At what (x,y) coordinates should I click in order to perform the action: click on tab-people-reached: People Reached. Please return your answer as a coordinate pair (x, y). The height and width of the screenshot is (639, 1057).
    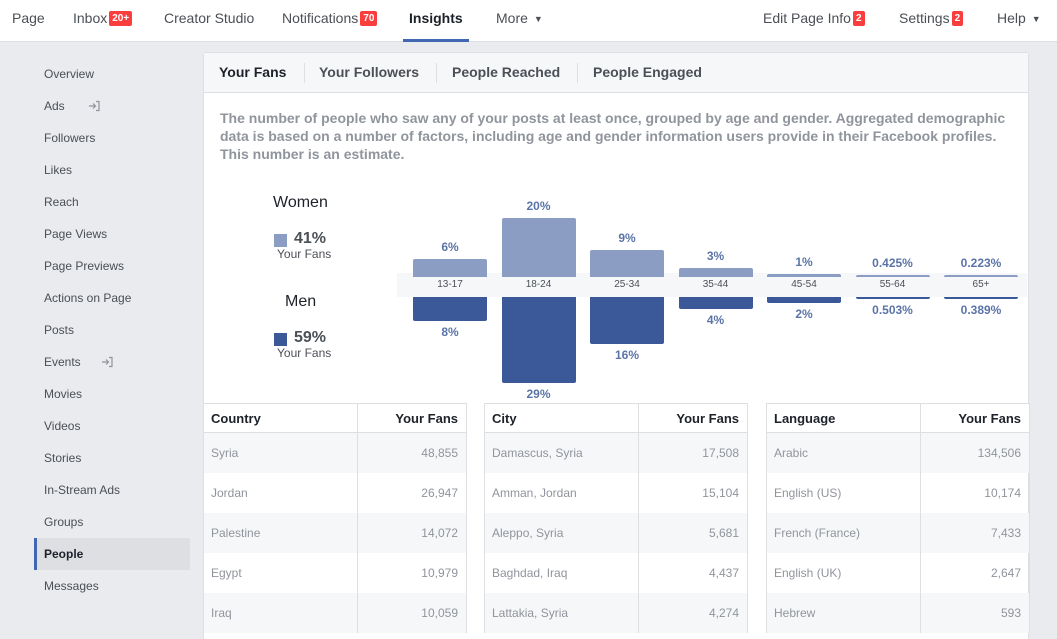
    Looking at the image, I should click on (506, 73).